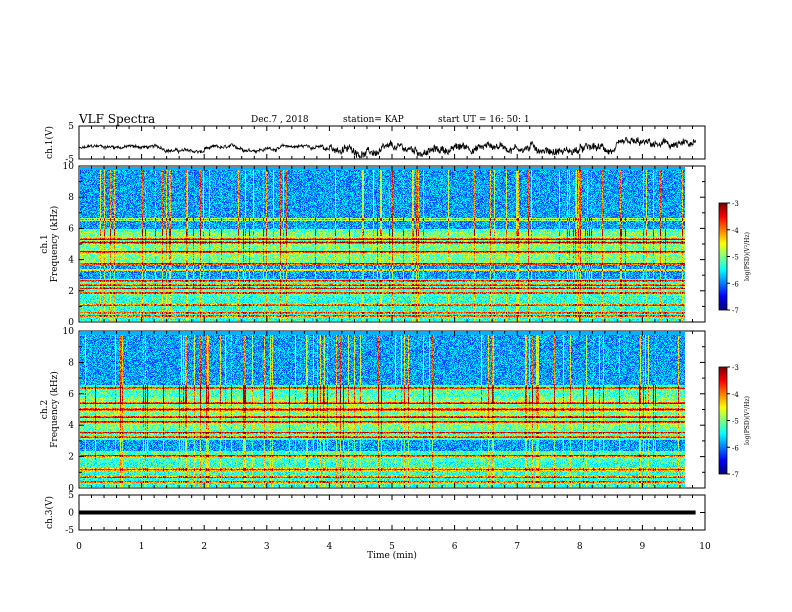 The image size is (792, 612). What do you see at coordinates (69, 531) in the screenshot?
I see `ch3-voltage-ytick-label: -5` at bounding box center [69, 531].